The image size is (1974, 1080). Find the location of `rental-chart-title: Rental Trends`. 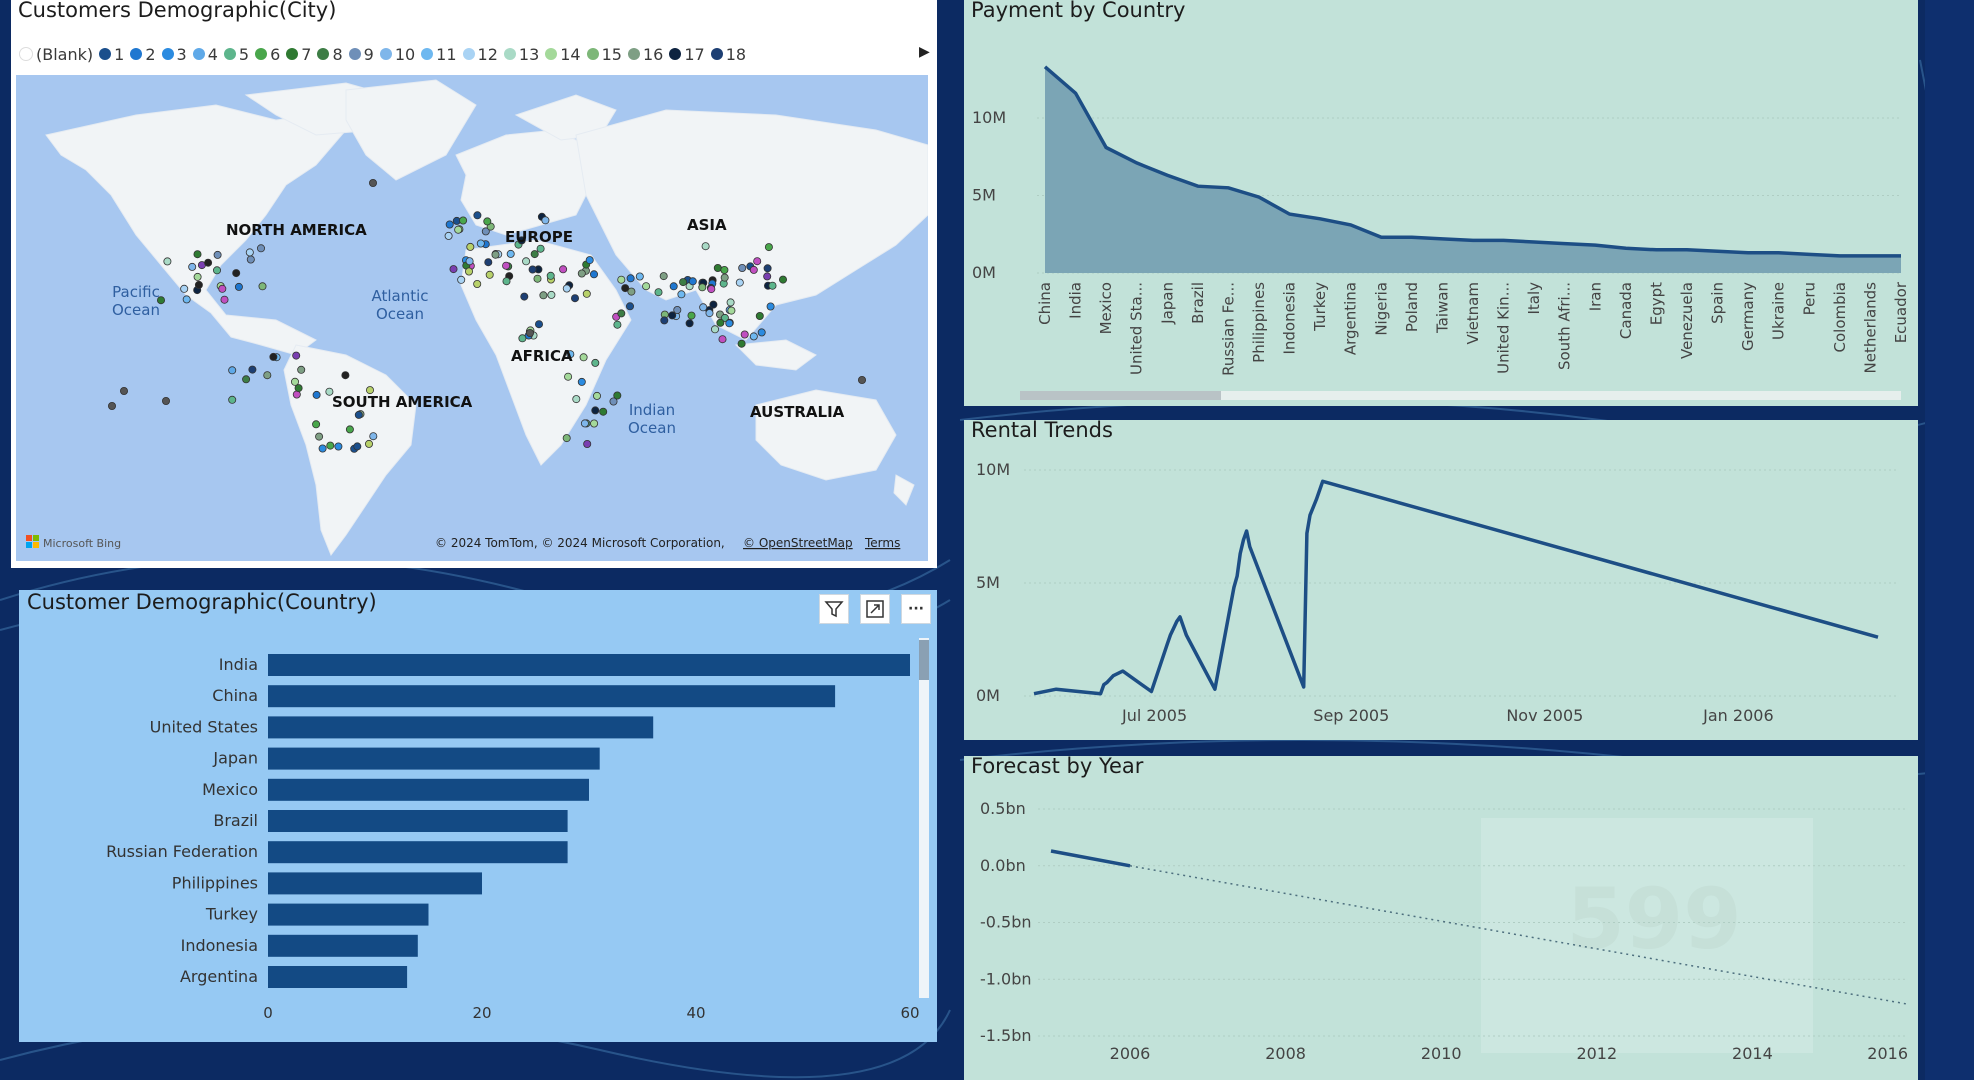

rental-chart-title: Rental Trends is located at coordinates (1042, 430).